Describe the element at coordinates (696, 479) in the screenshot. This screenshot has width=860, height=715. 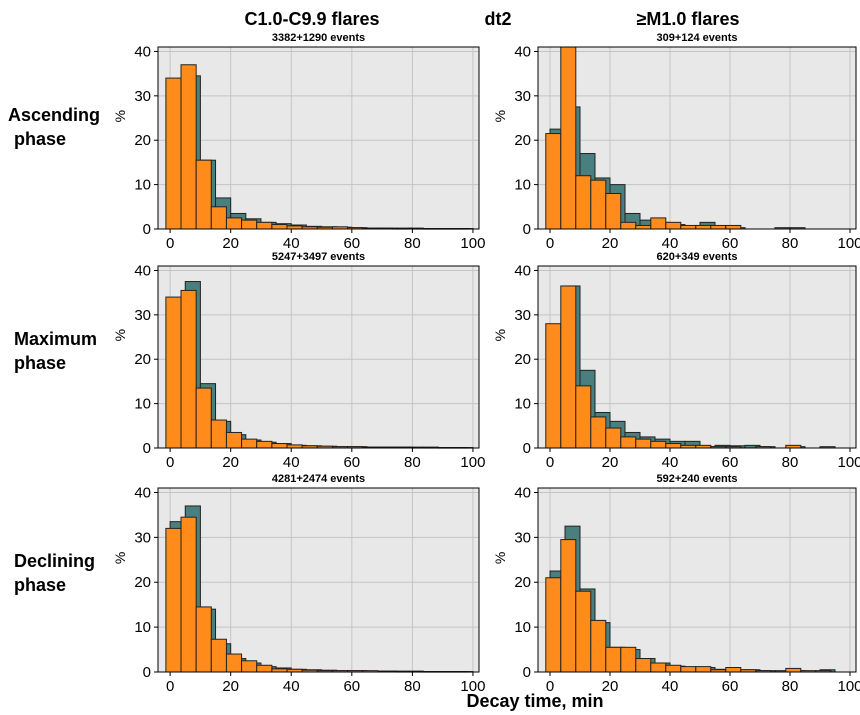
I see `panel-subtitle: 592+240 events` at that location.